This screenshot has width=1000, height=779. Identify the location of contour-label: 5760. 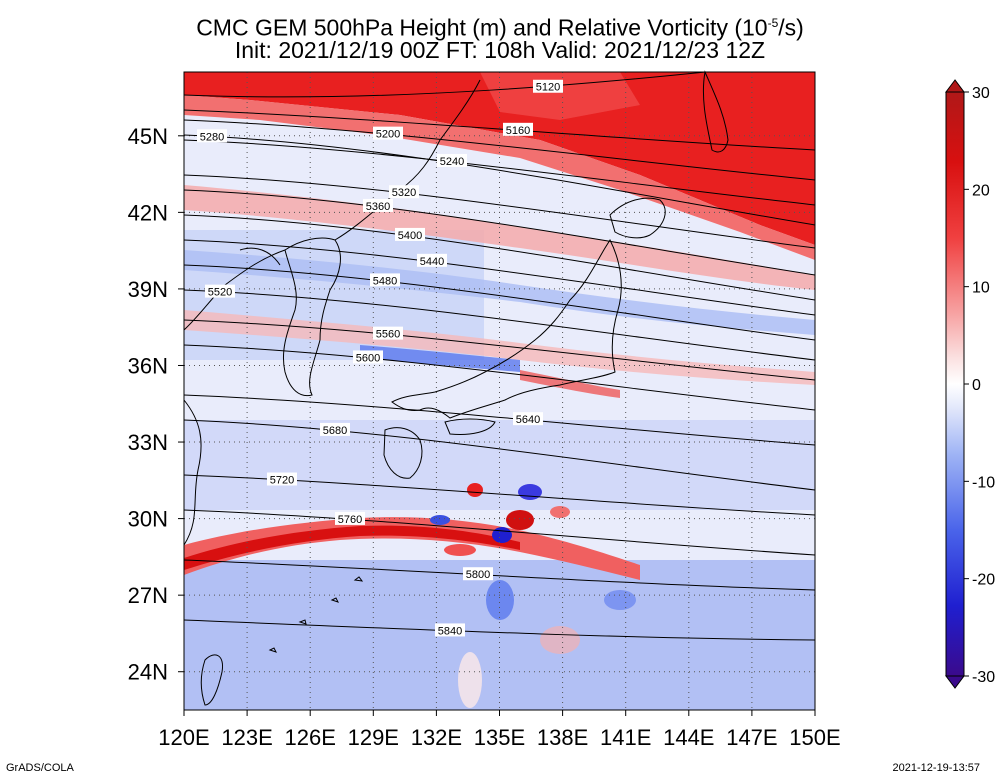
(350, 520).